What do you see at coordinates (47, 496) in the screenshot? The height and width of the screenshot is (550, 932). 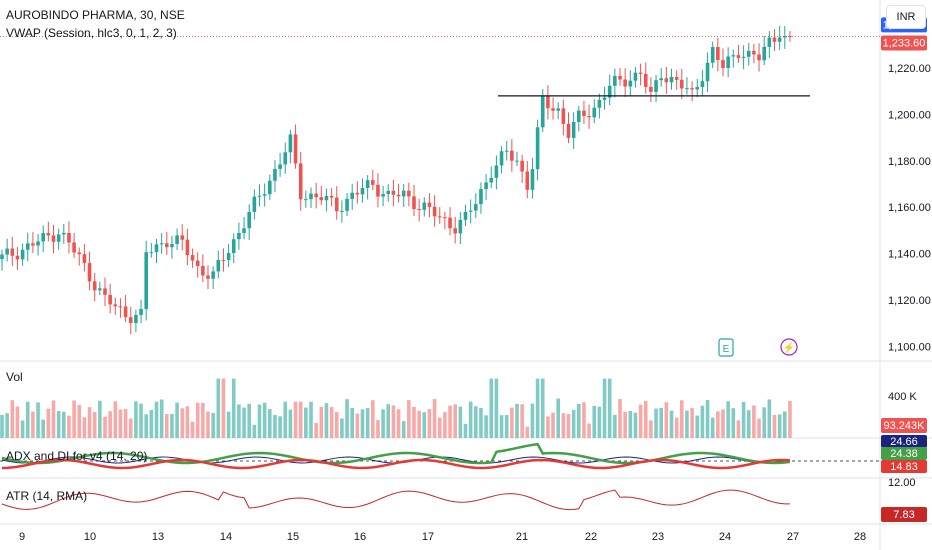 I see `atr-pane-label: ATR (14, RMA)` at bounding box center [47, 496].